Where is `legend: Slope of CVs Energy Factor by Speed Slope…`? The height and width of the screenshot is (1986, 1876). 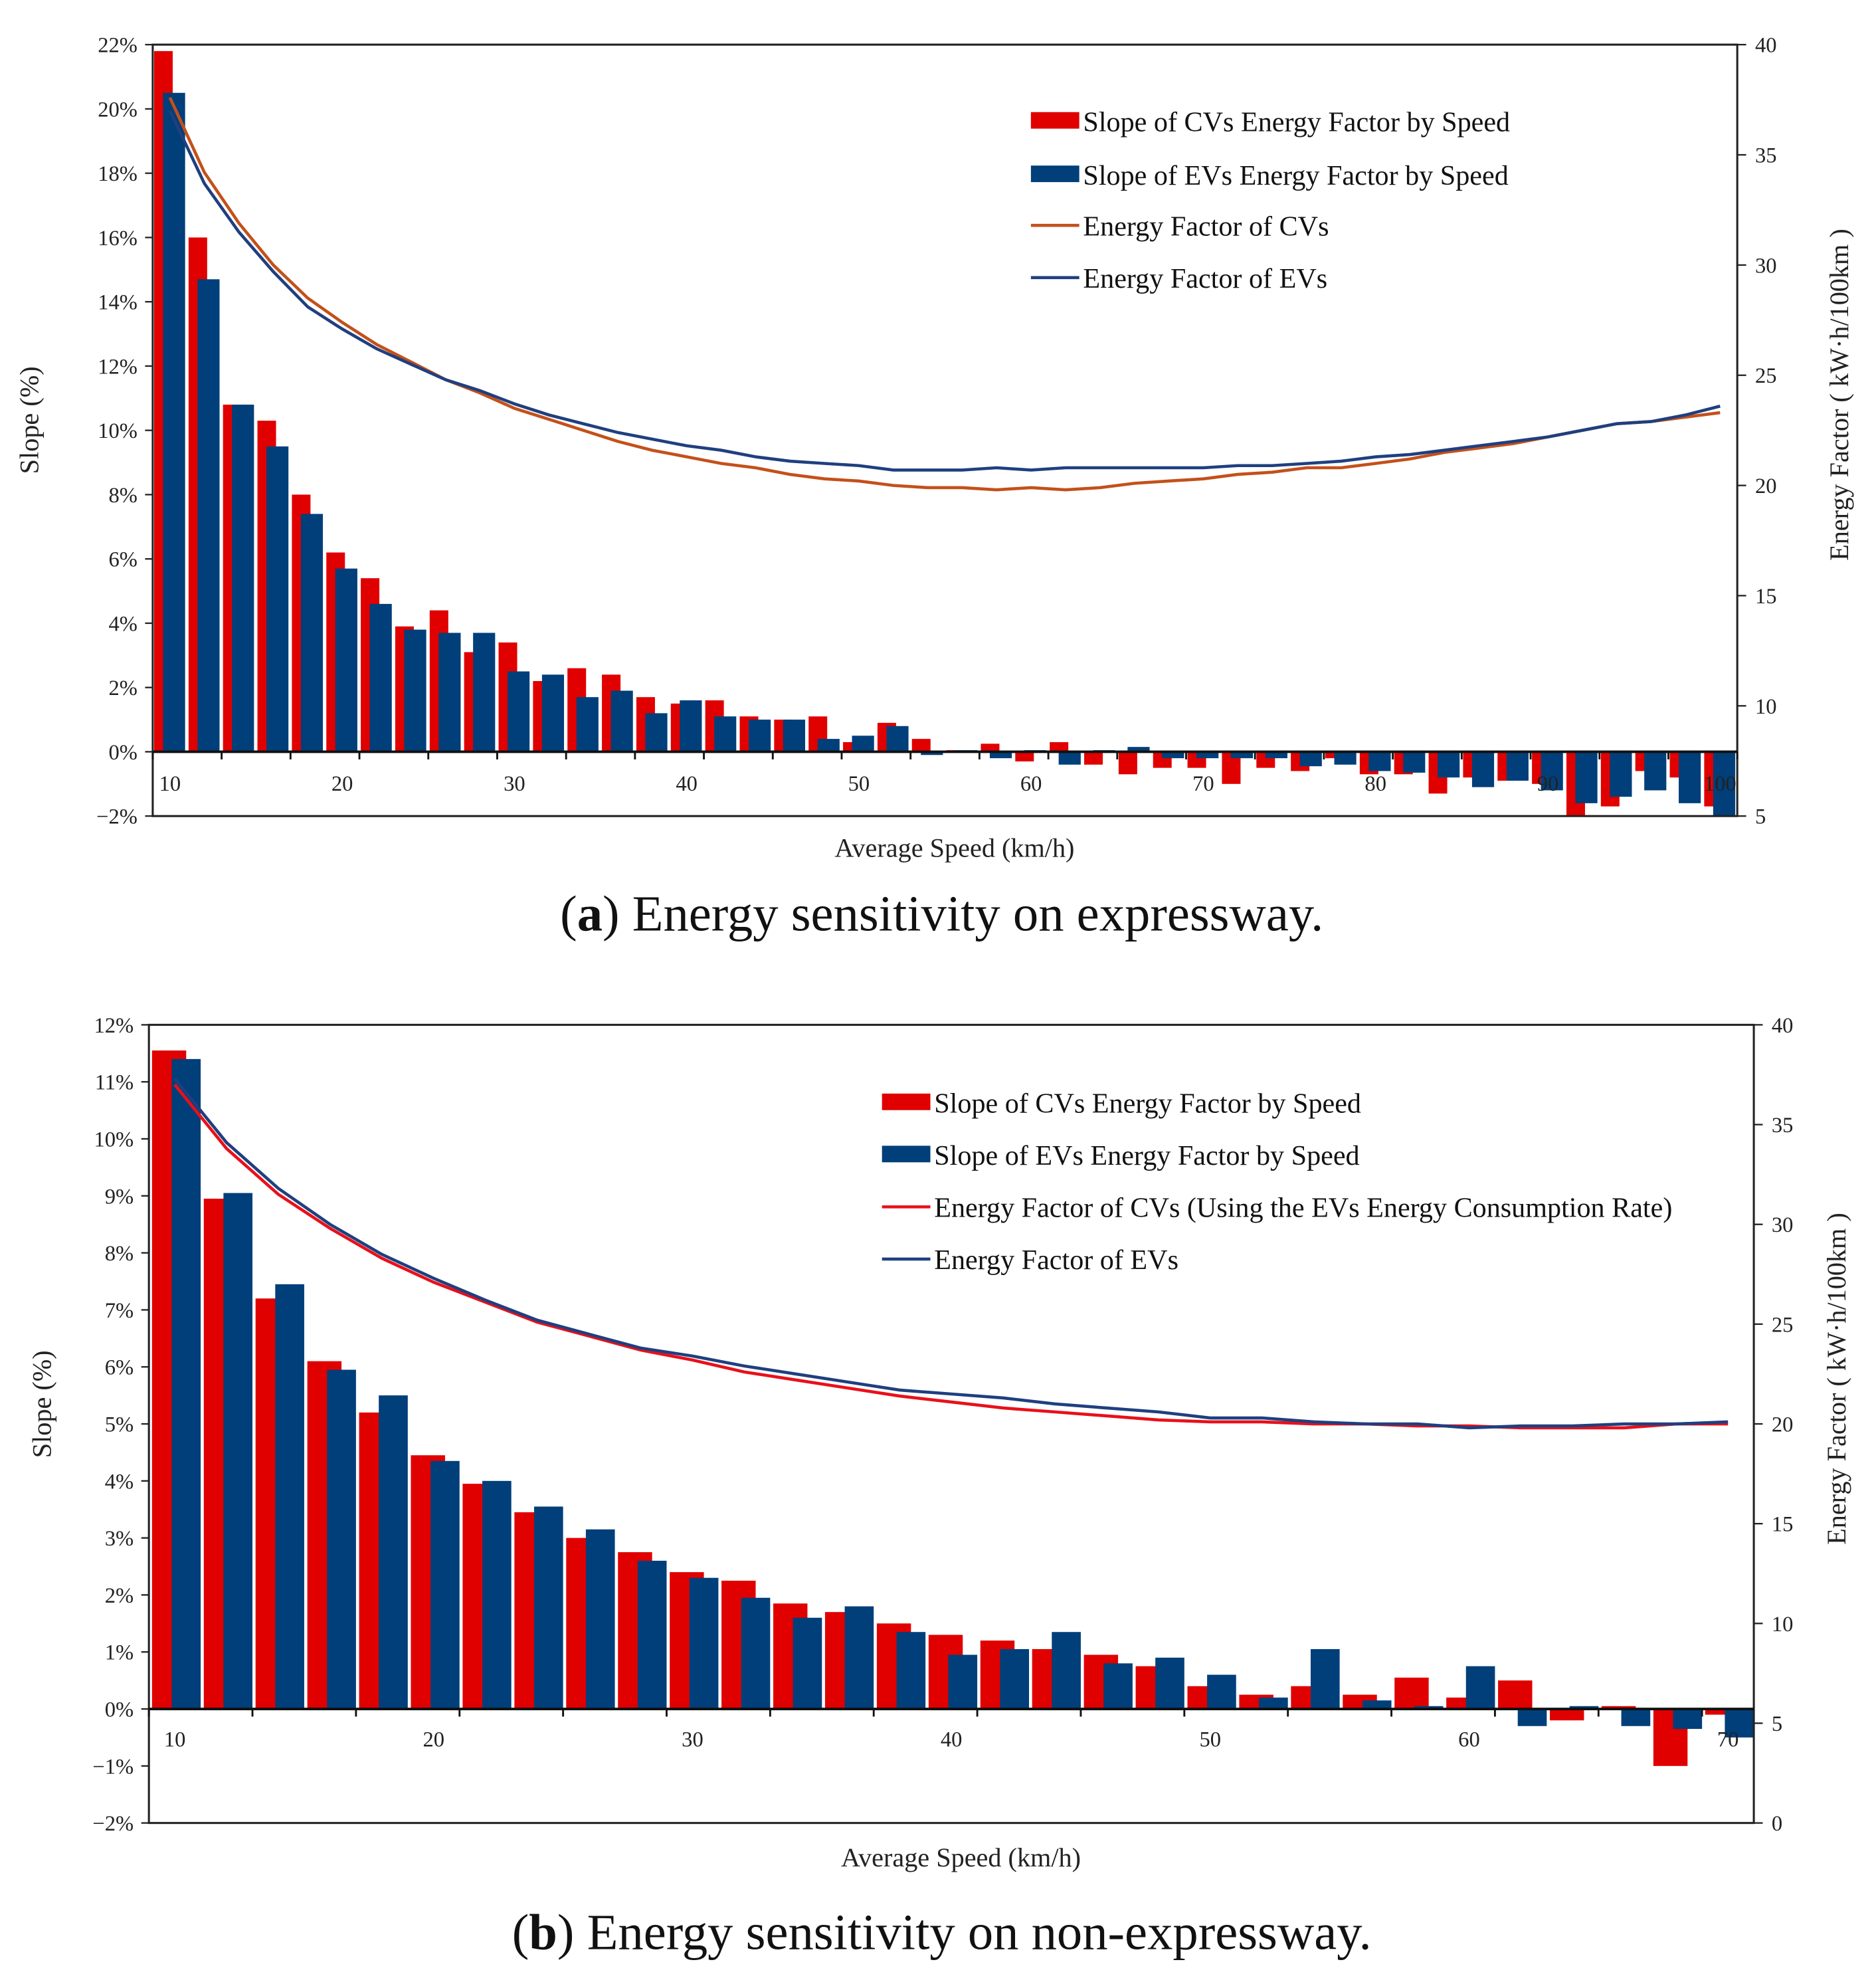
legend: Slope of CVs Energy Factor by Speed Slope… is located at coordinates (1270, 200).